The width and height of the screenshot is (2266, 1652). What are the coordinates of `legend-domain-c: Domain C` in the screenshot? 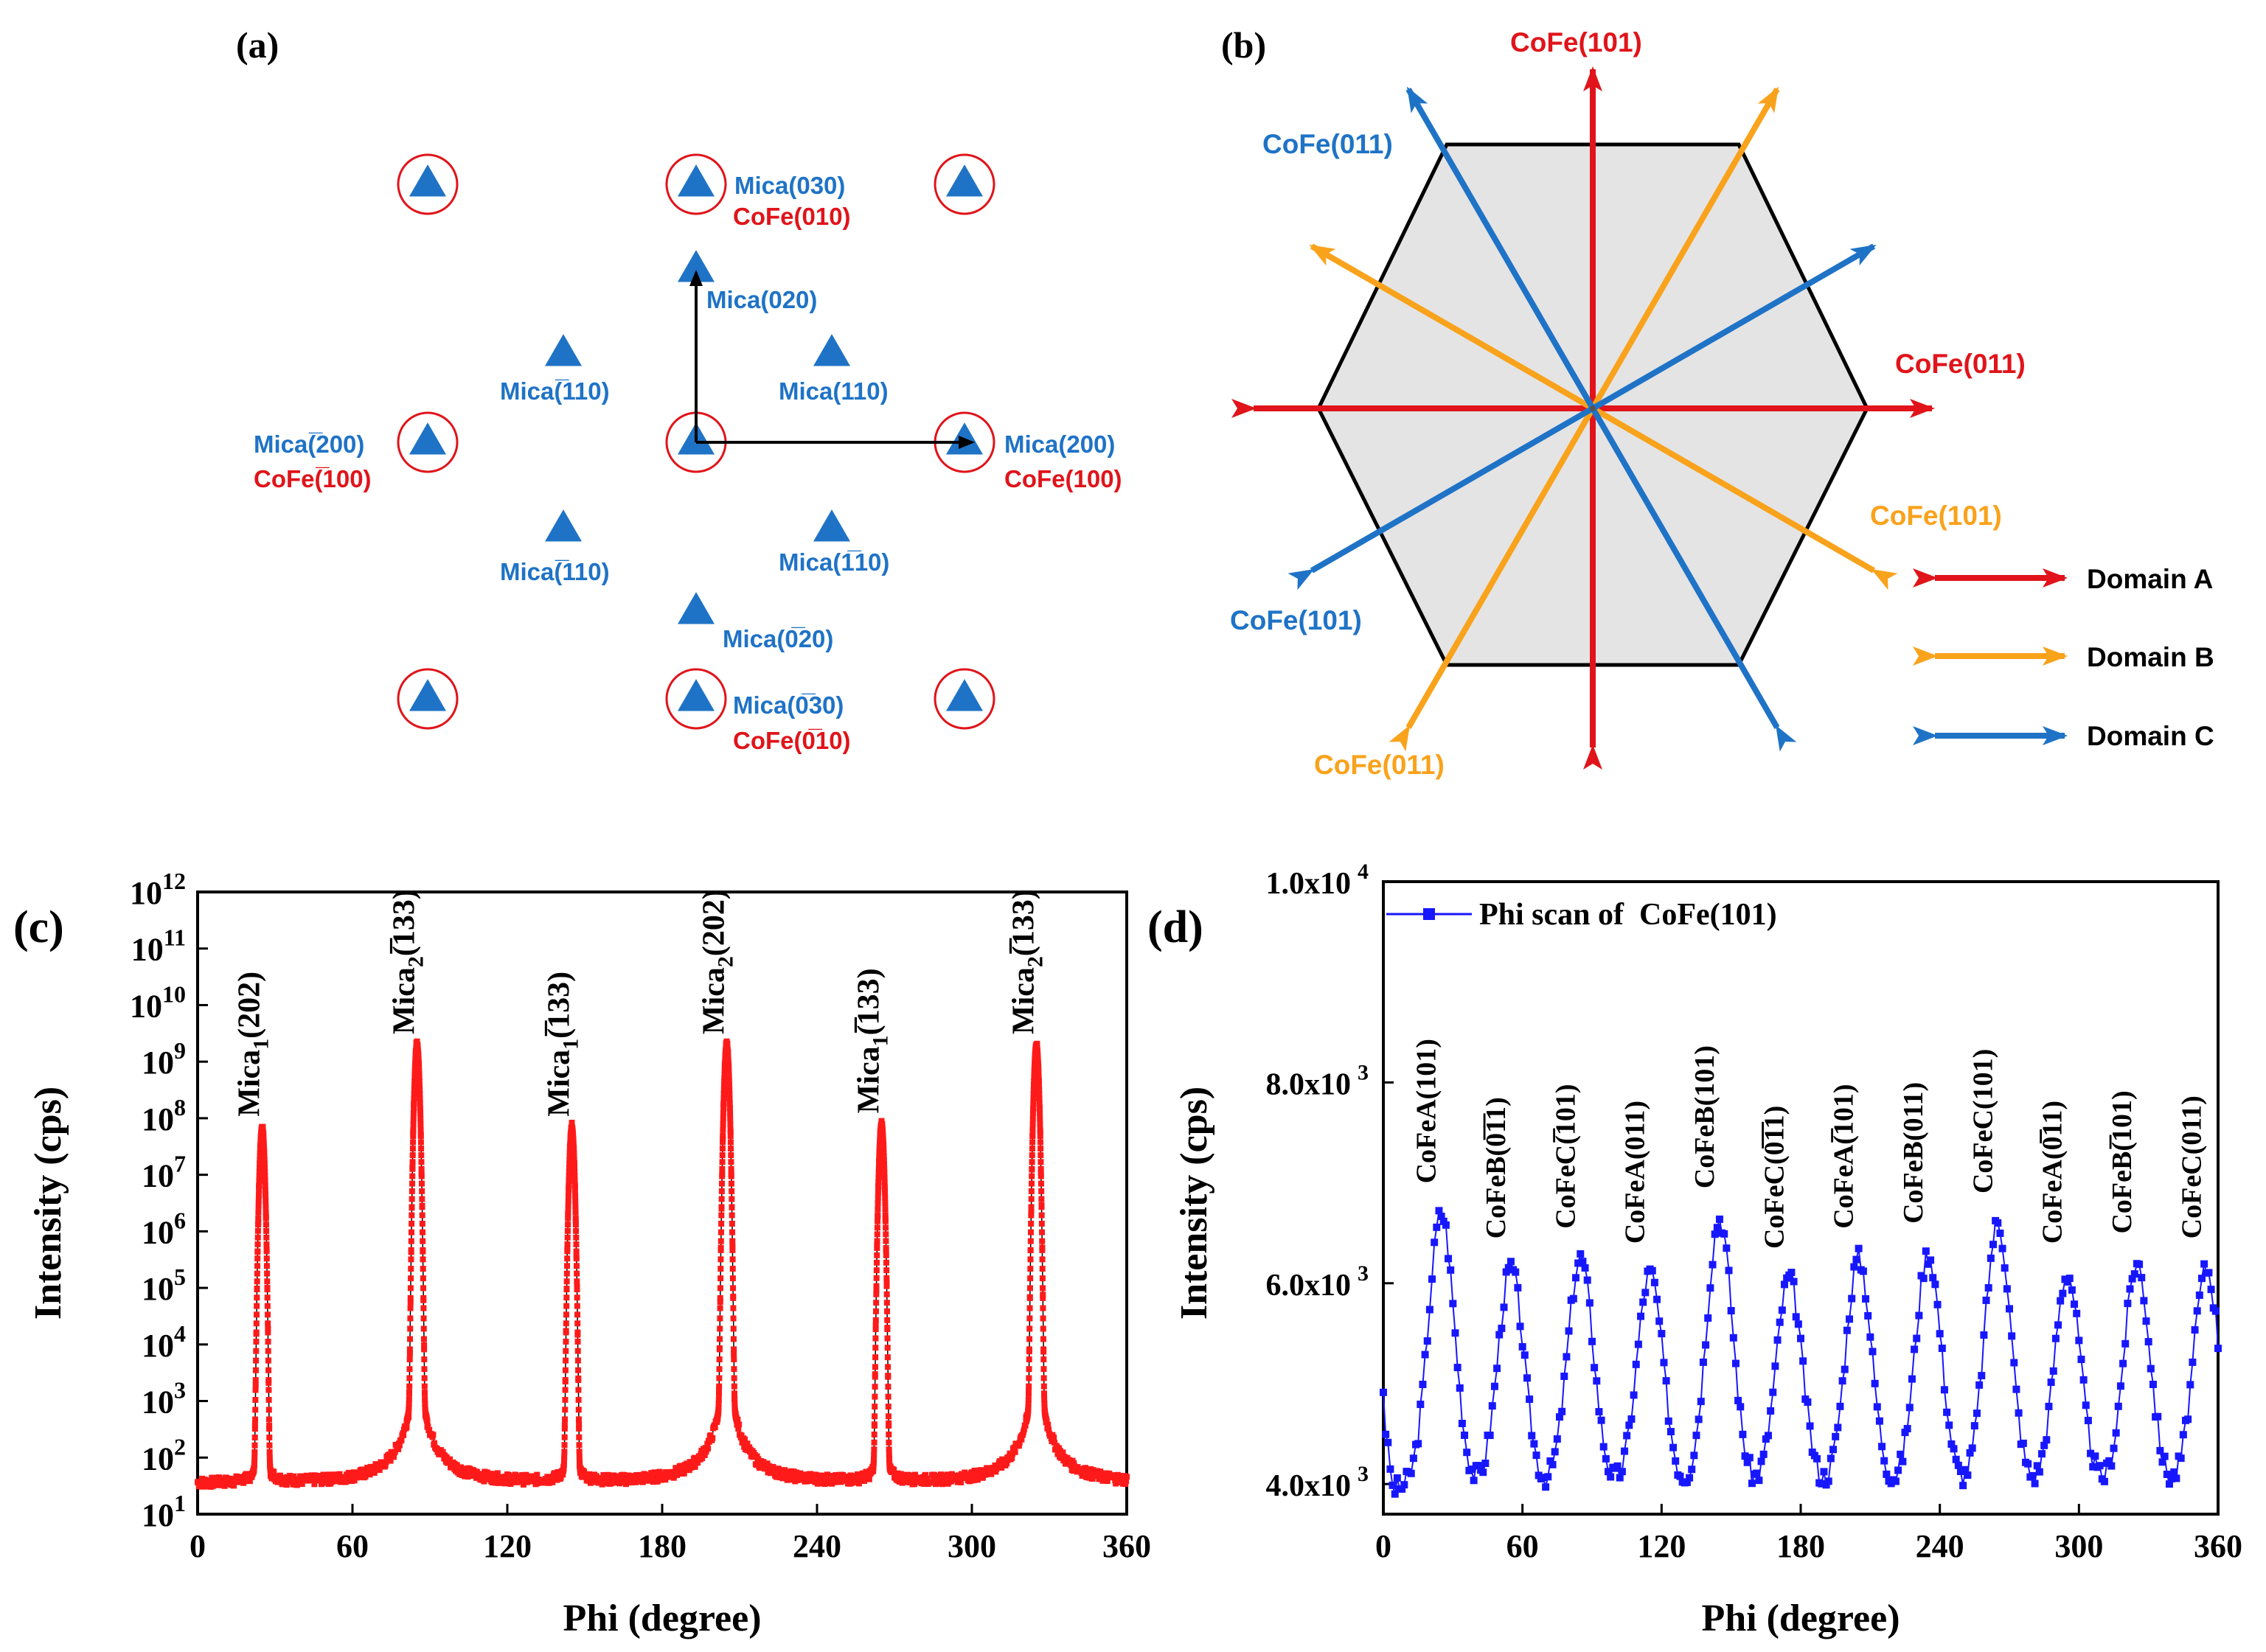 It's located at (2150, 736).